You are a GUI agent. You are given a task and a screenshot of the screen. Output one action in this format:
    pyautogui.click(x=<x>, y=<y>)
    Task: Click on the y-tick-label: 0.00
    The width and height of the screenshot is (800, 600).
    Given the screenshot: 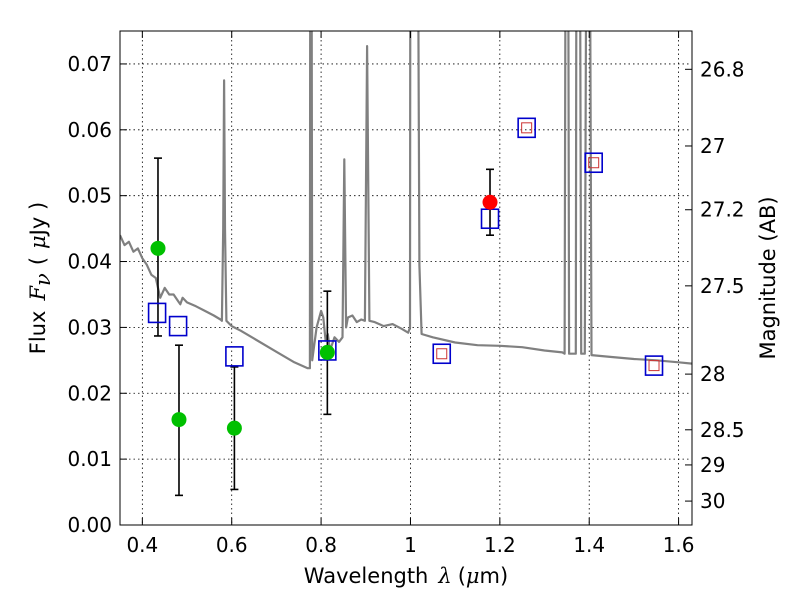 What is the action you would take?
    pyautogui.click(x=89, y=525)
    